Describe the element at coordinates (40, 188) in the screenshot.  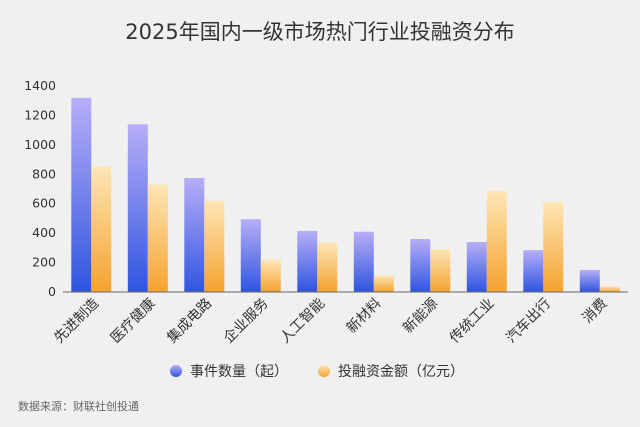
I see `y-axis: 0 200 400 600 800 1000 1200 1400` at that location.